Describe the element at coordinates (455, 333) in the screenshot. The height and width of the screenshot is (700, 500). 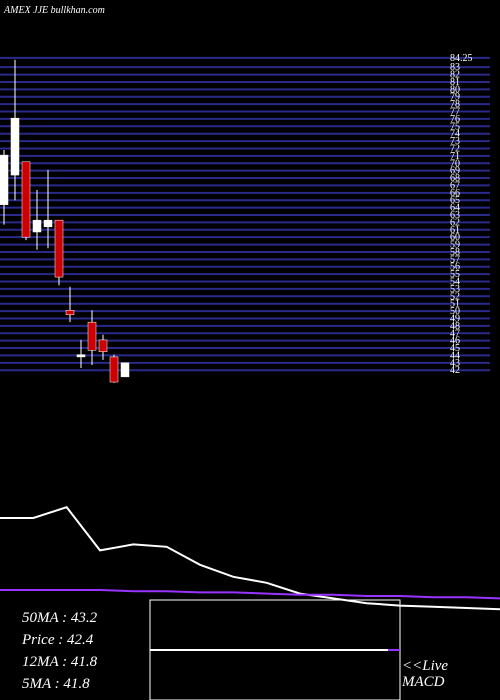
I see `y-tick-label: 47` at that location.